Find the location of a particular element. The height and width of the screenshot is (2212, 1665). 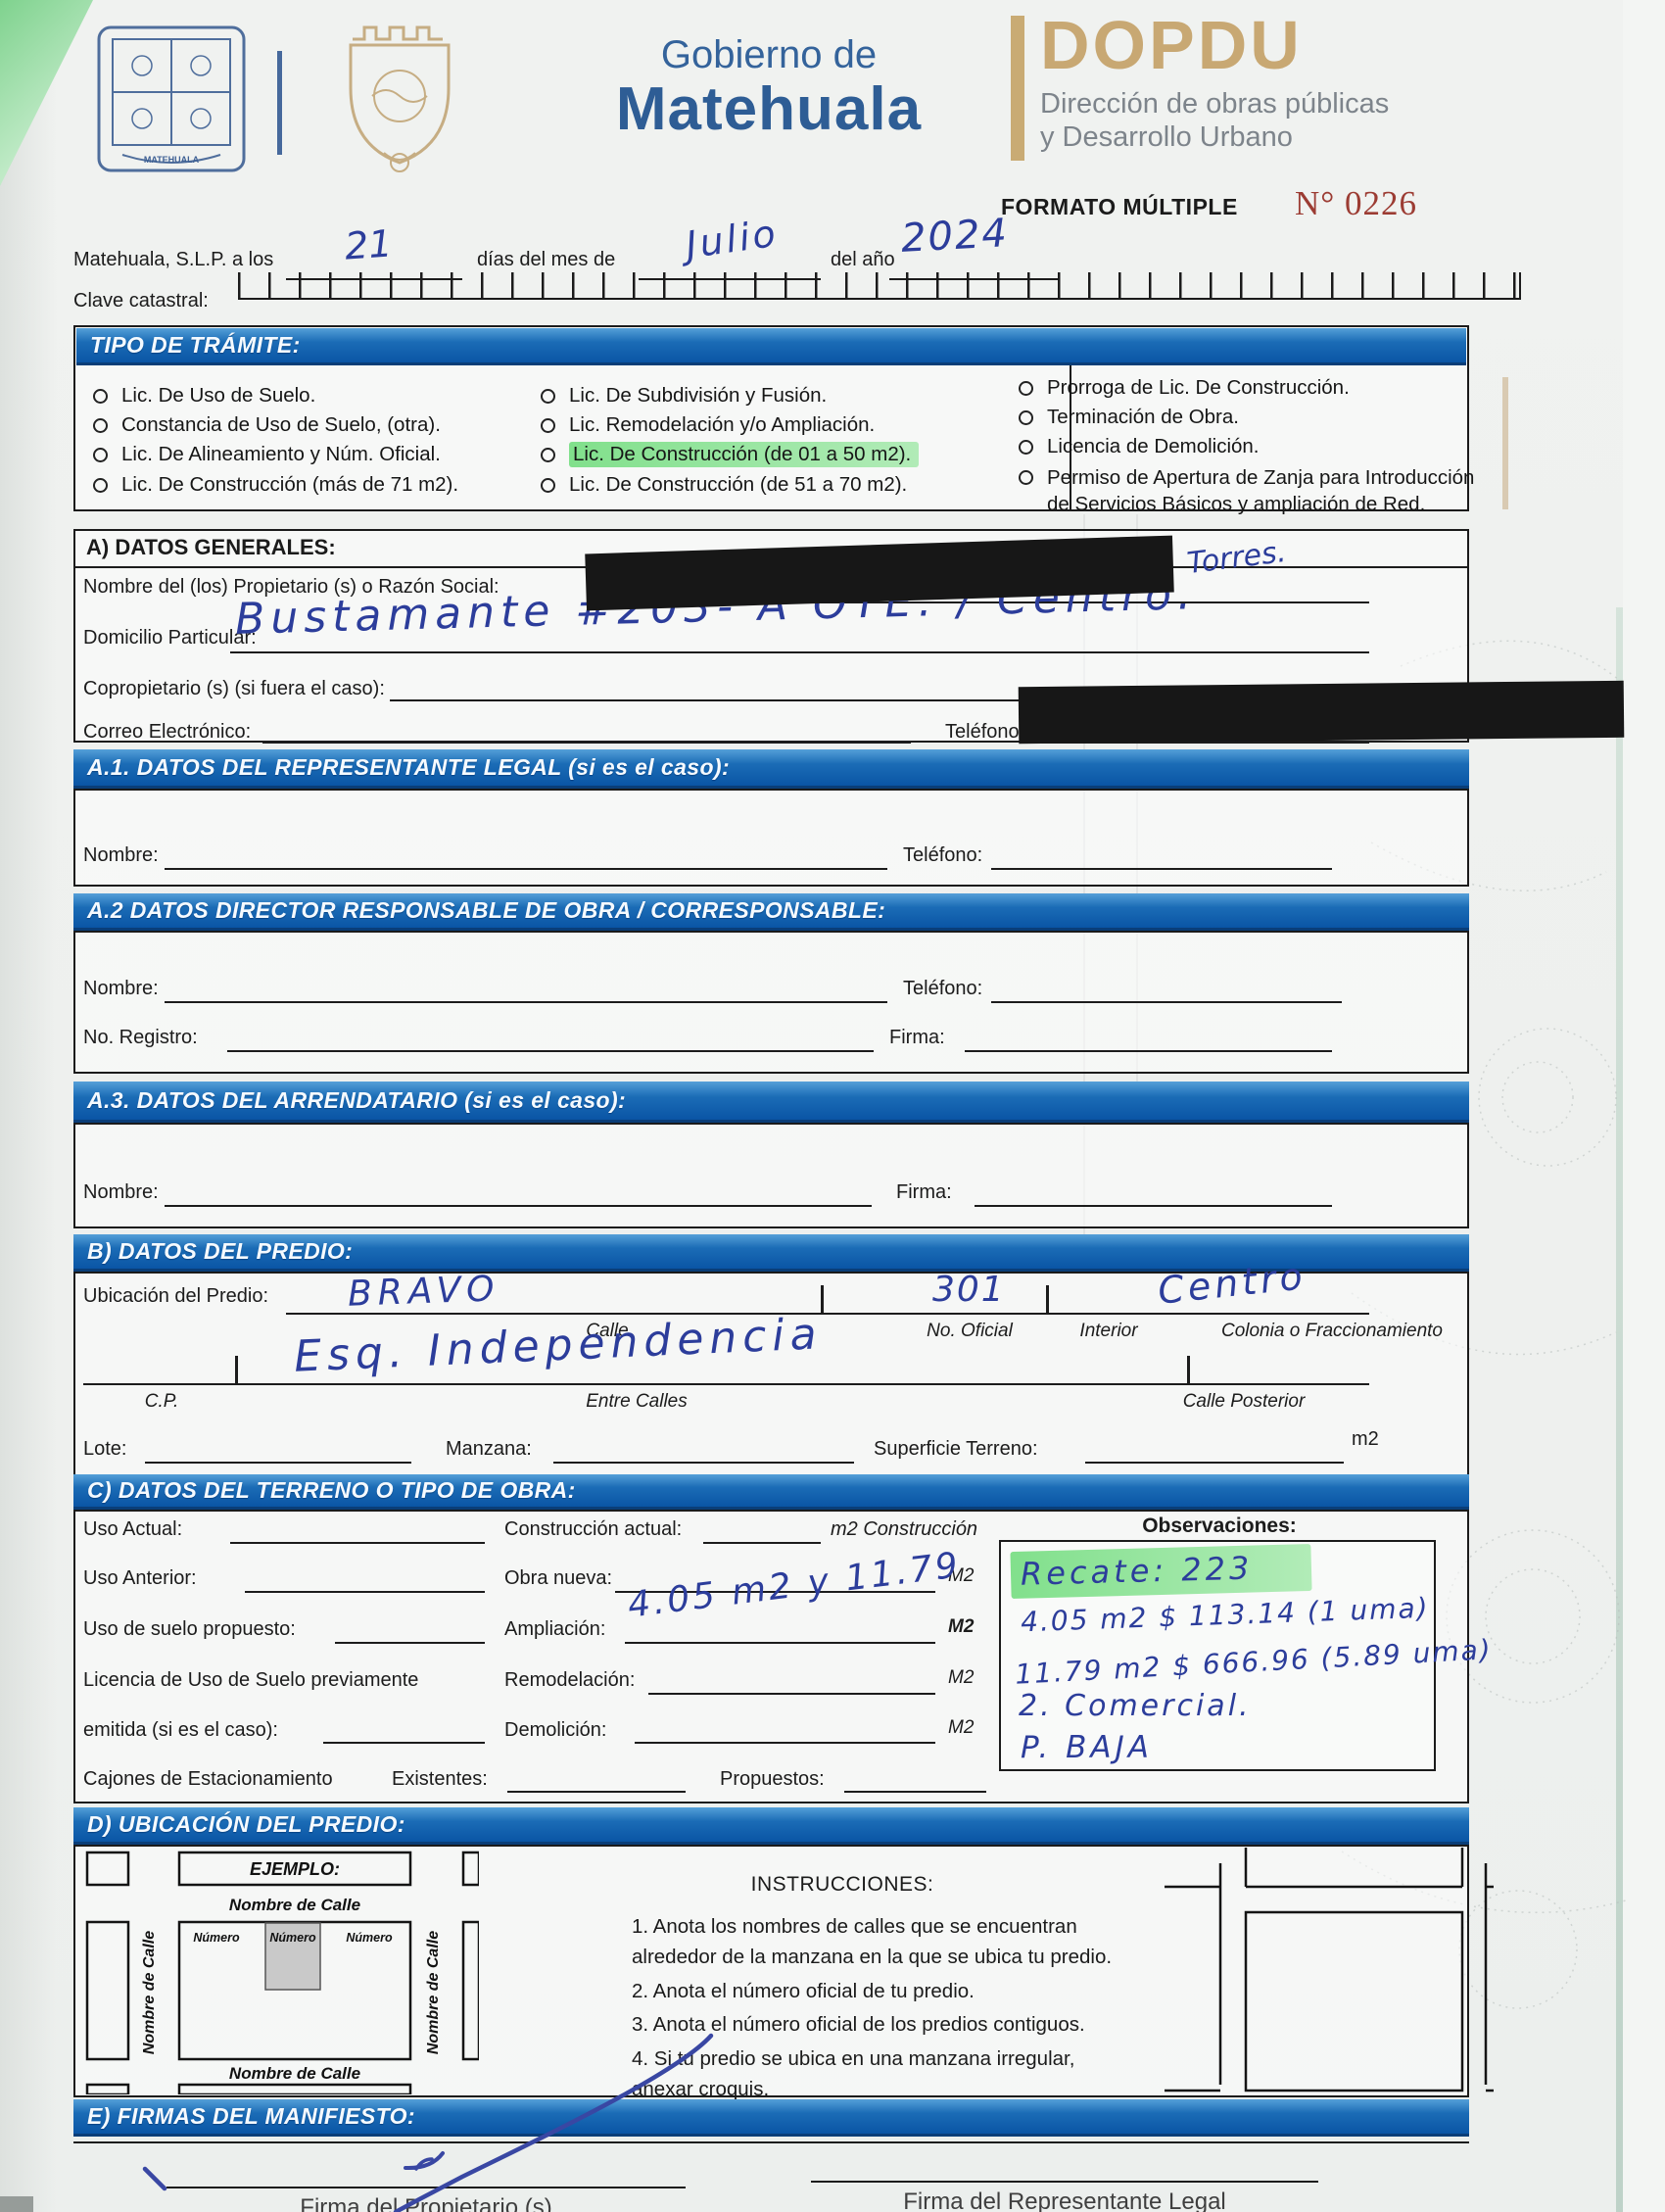

dept-acronym: DOPDU is located at coordinates (1171, 45).